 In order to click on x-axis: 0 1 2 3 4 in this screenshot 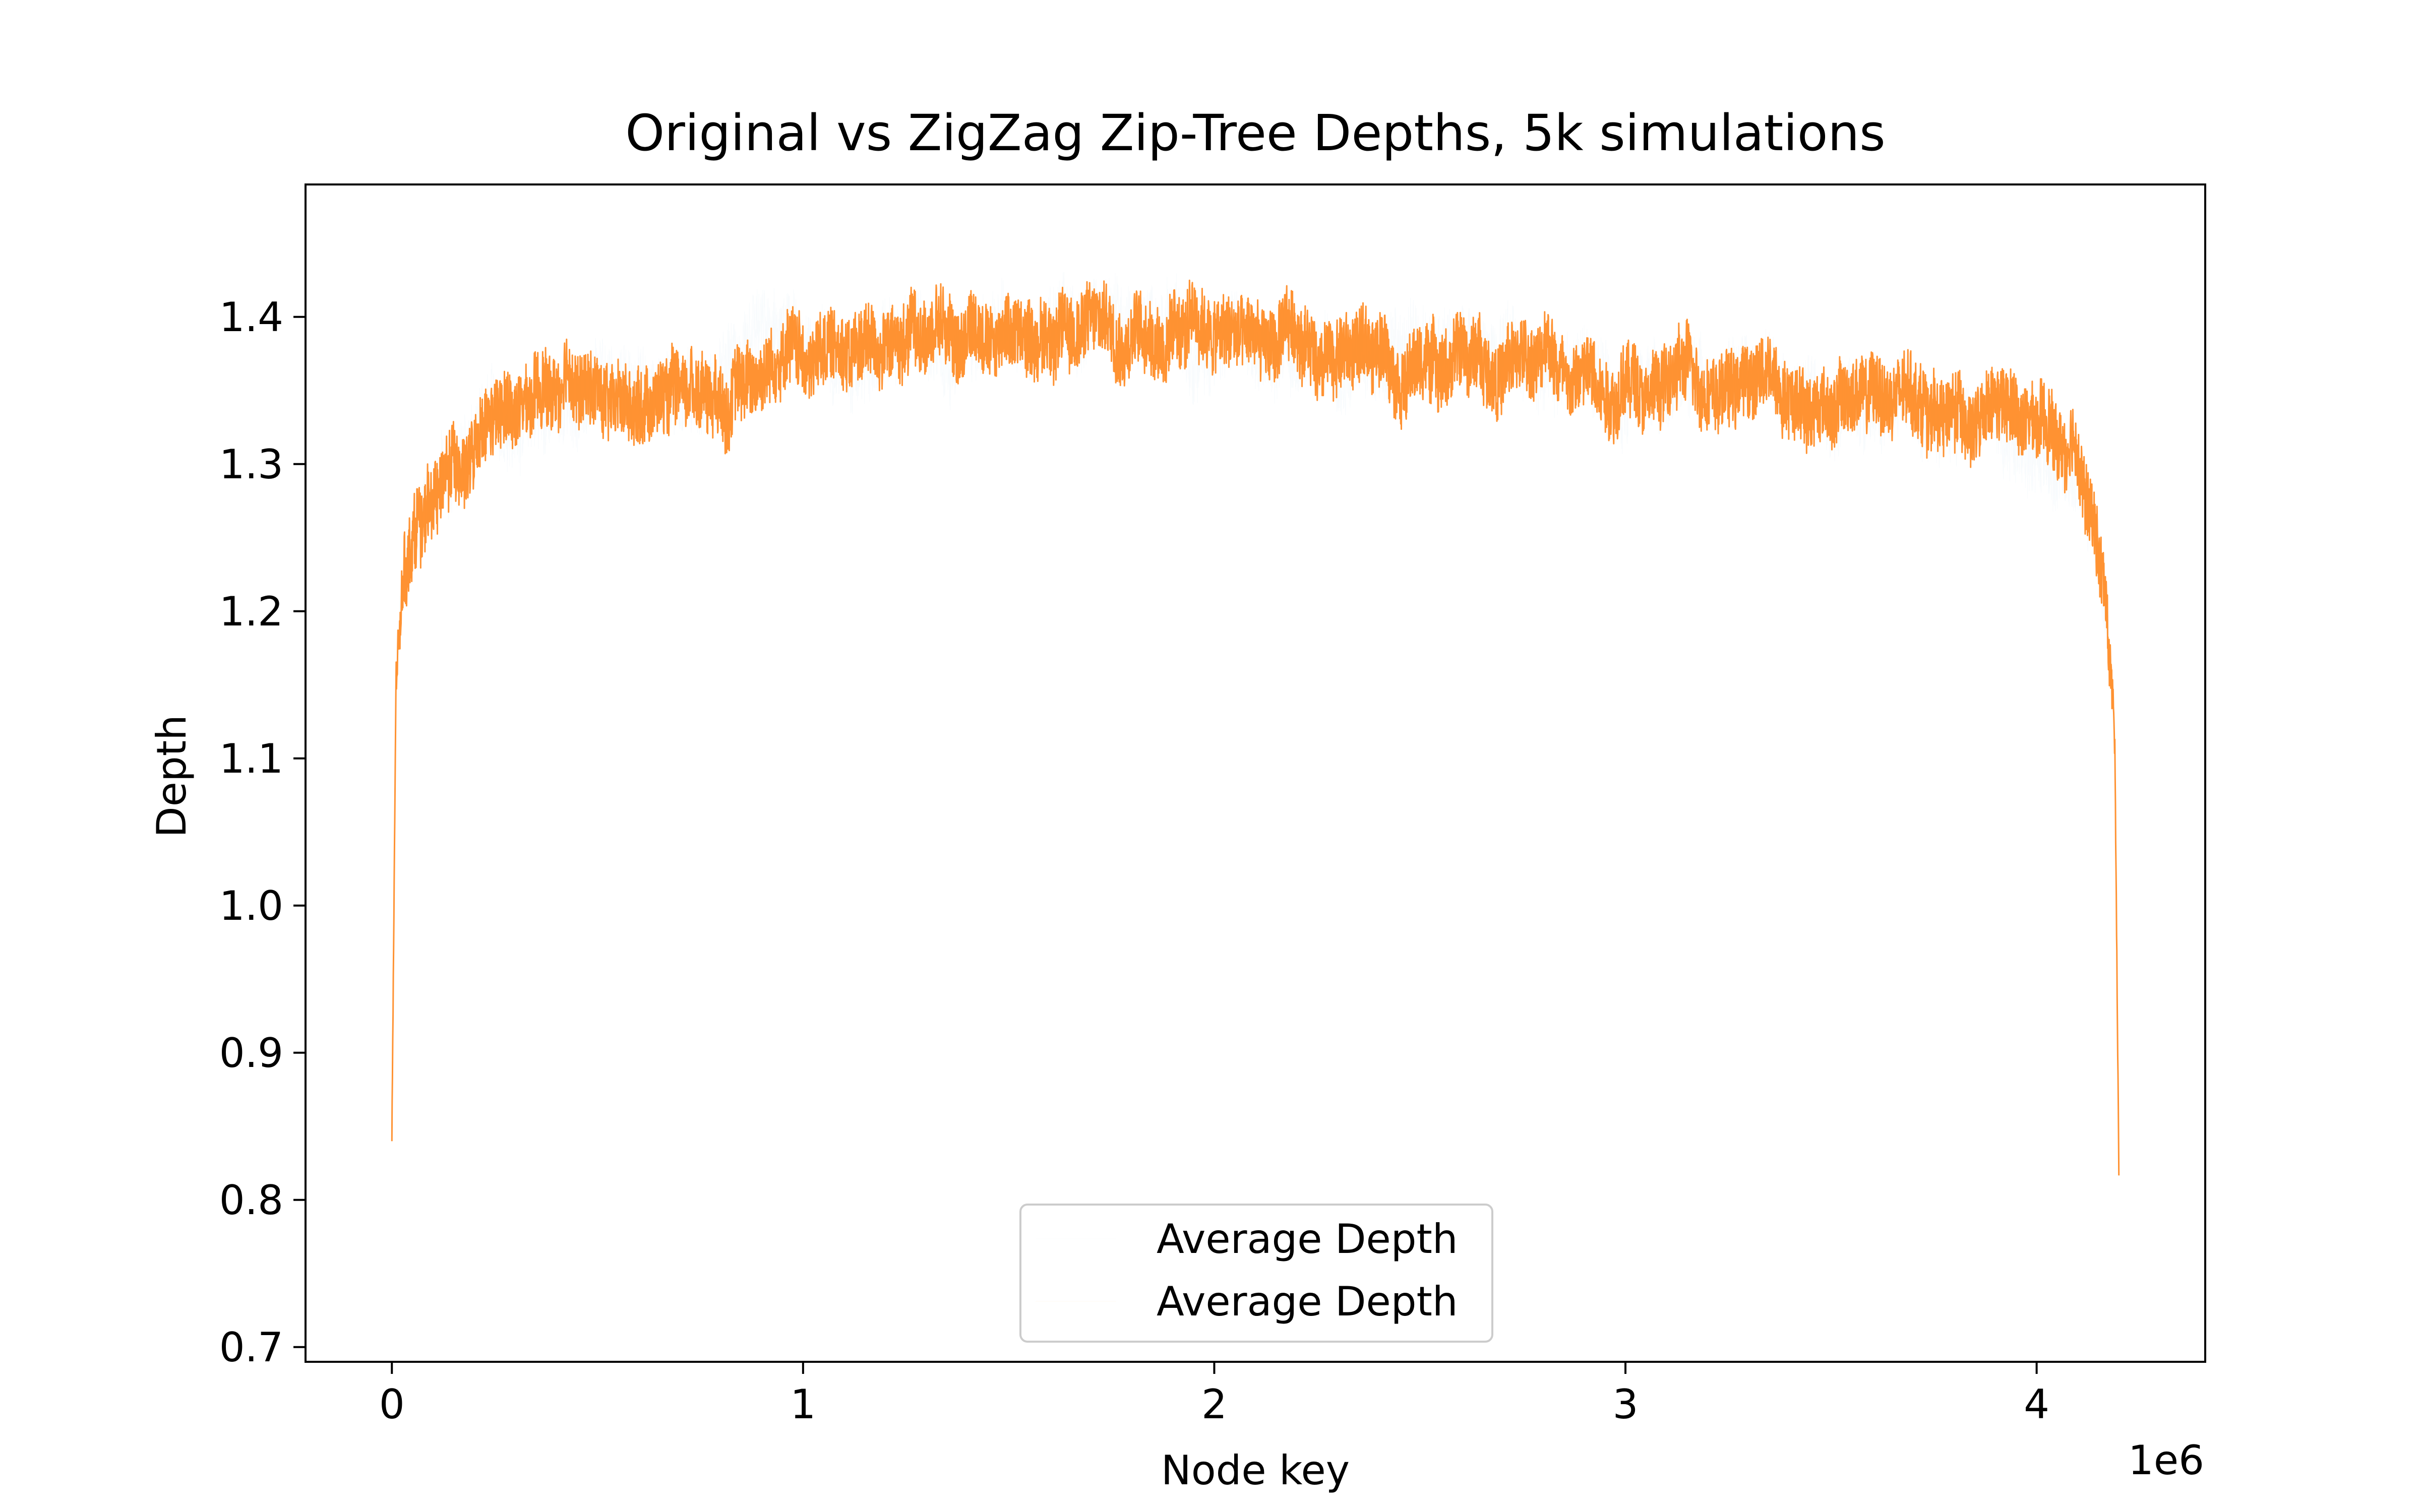, I will do `click(1214, 1395)`.